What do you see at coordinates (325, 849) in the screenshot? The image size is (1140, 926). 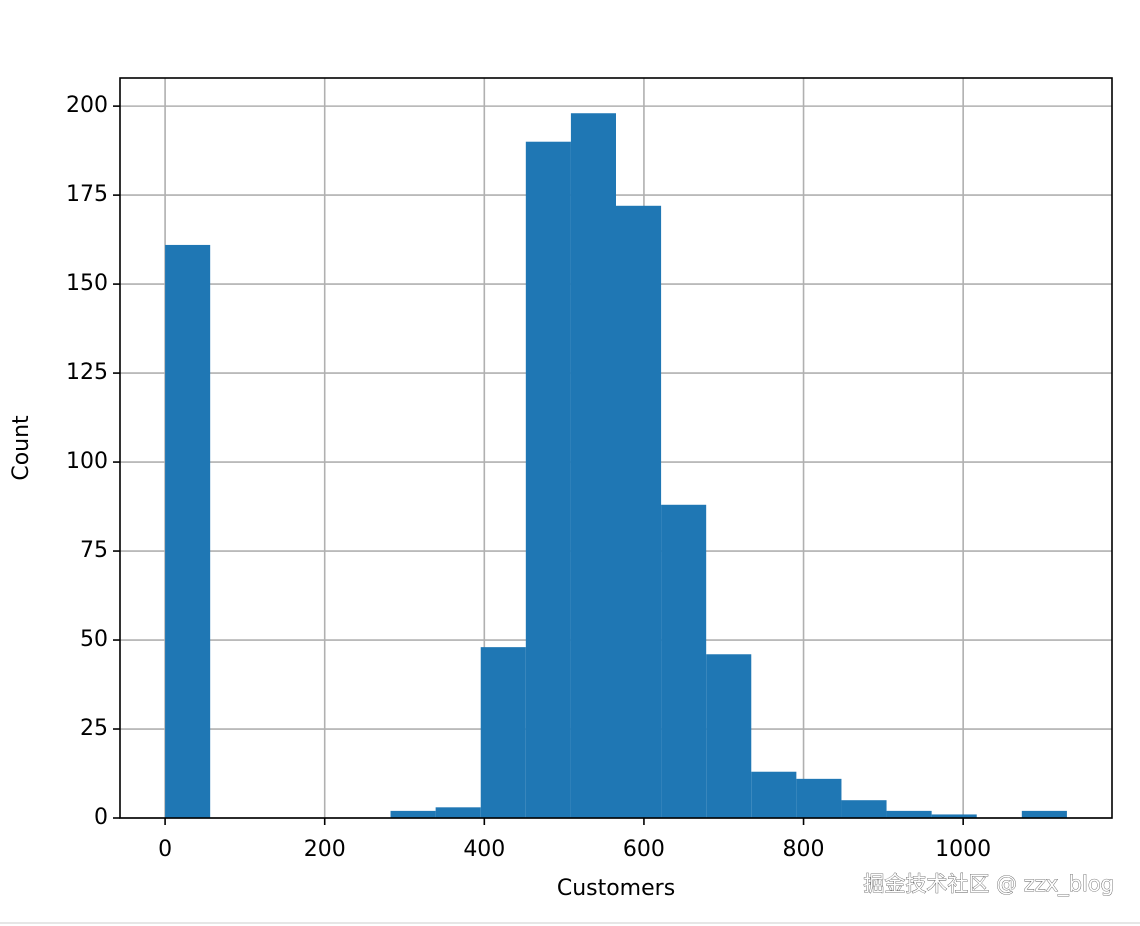 I see `x-tick-label: 200` at bounding box center [325, 849].